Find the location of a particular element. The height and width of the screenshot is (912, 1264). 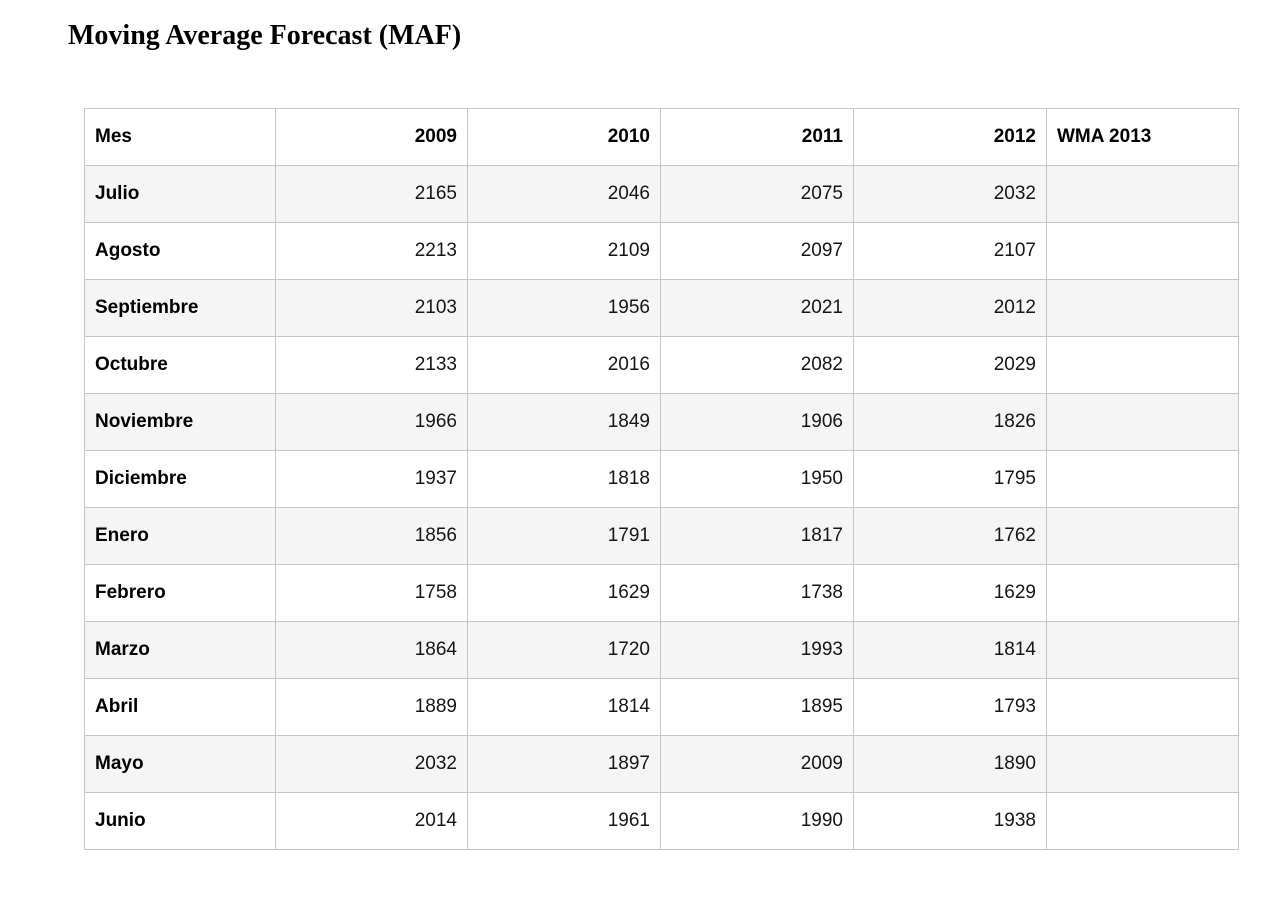

value-cell: 1758 is located at coordinates (371, 593).